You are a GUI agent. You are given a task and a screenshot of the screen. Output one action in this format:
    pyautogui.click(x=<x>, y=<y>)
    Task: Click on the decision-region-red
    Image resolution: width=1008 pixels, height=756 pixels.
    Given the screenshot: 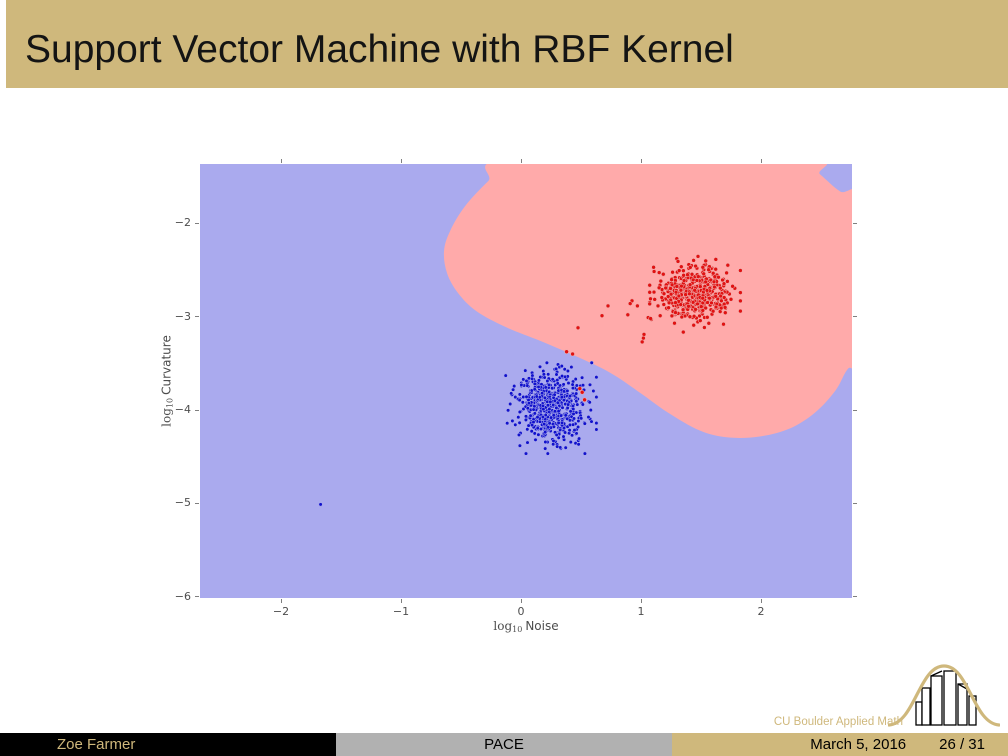 What is the action you would take?
    pyautogui.click(x=647, y=301)
    